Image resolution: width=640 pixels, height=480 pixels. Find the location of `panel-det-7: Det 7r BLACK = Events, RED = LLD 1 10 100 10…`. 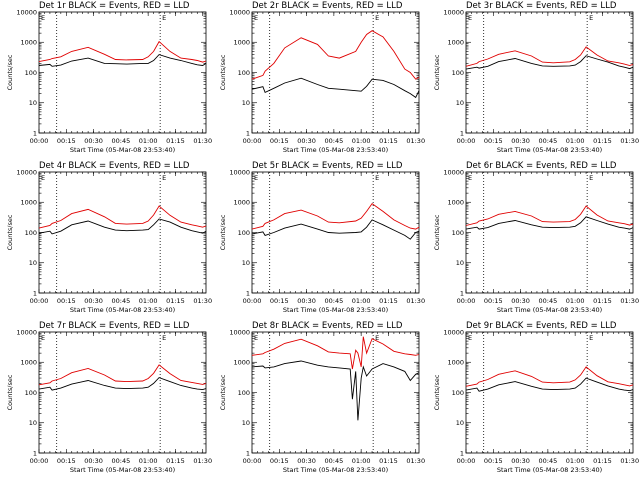

panel-det-7: Det 7r BLACK = Events, RED = LLD 1 10 100 10… is located at coordinates (109, 397).